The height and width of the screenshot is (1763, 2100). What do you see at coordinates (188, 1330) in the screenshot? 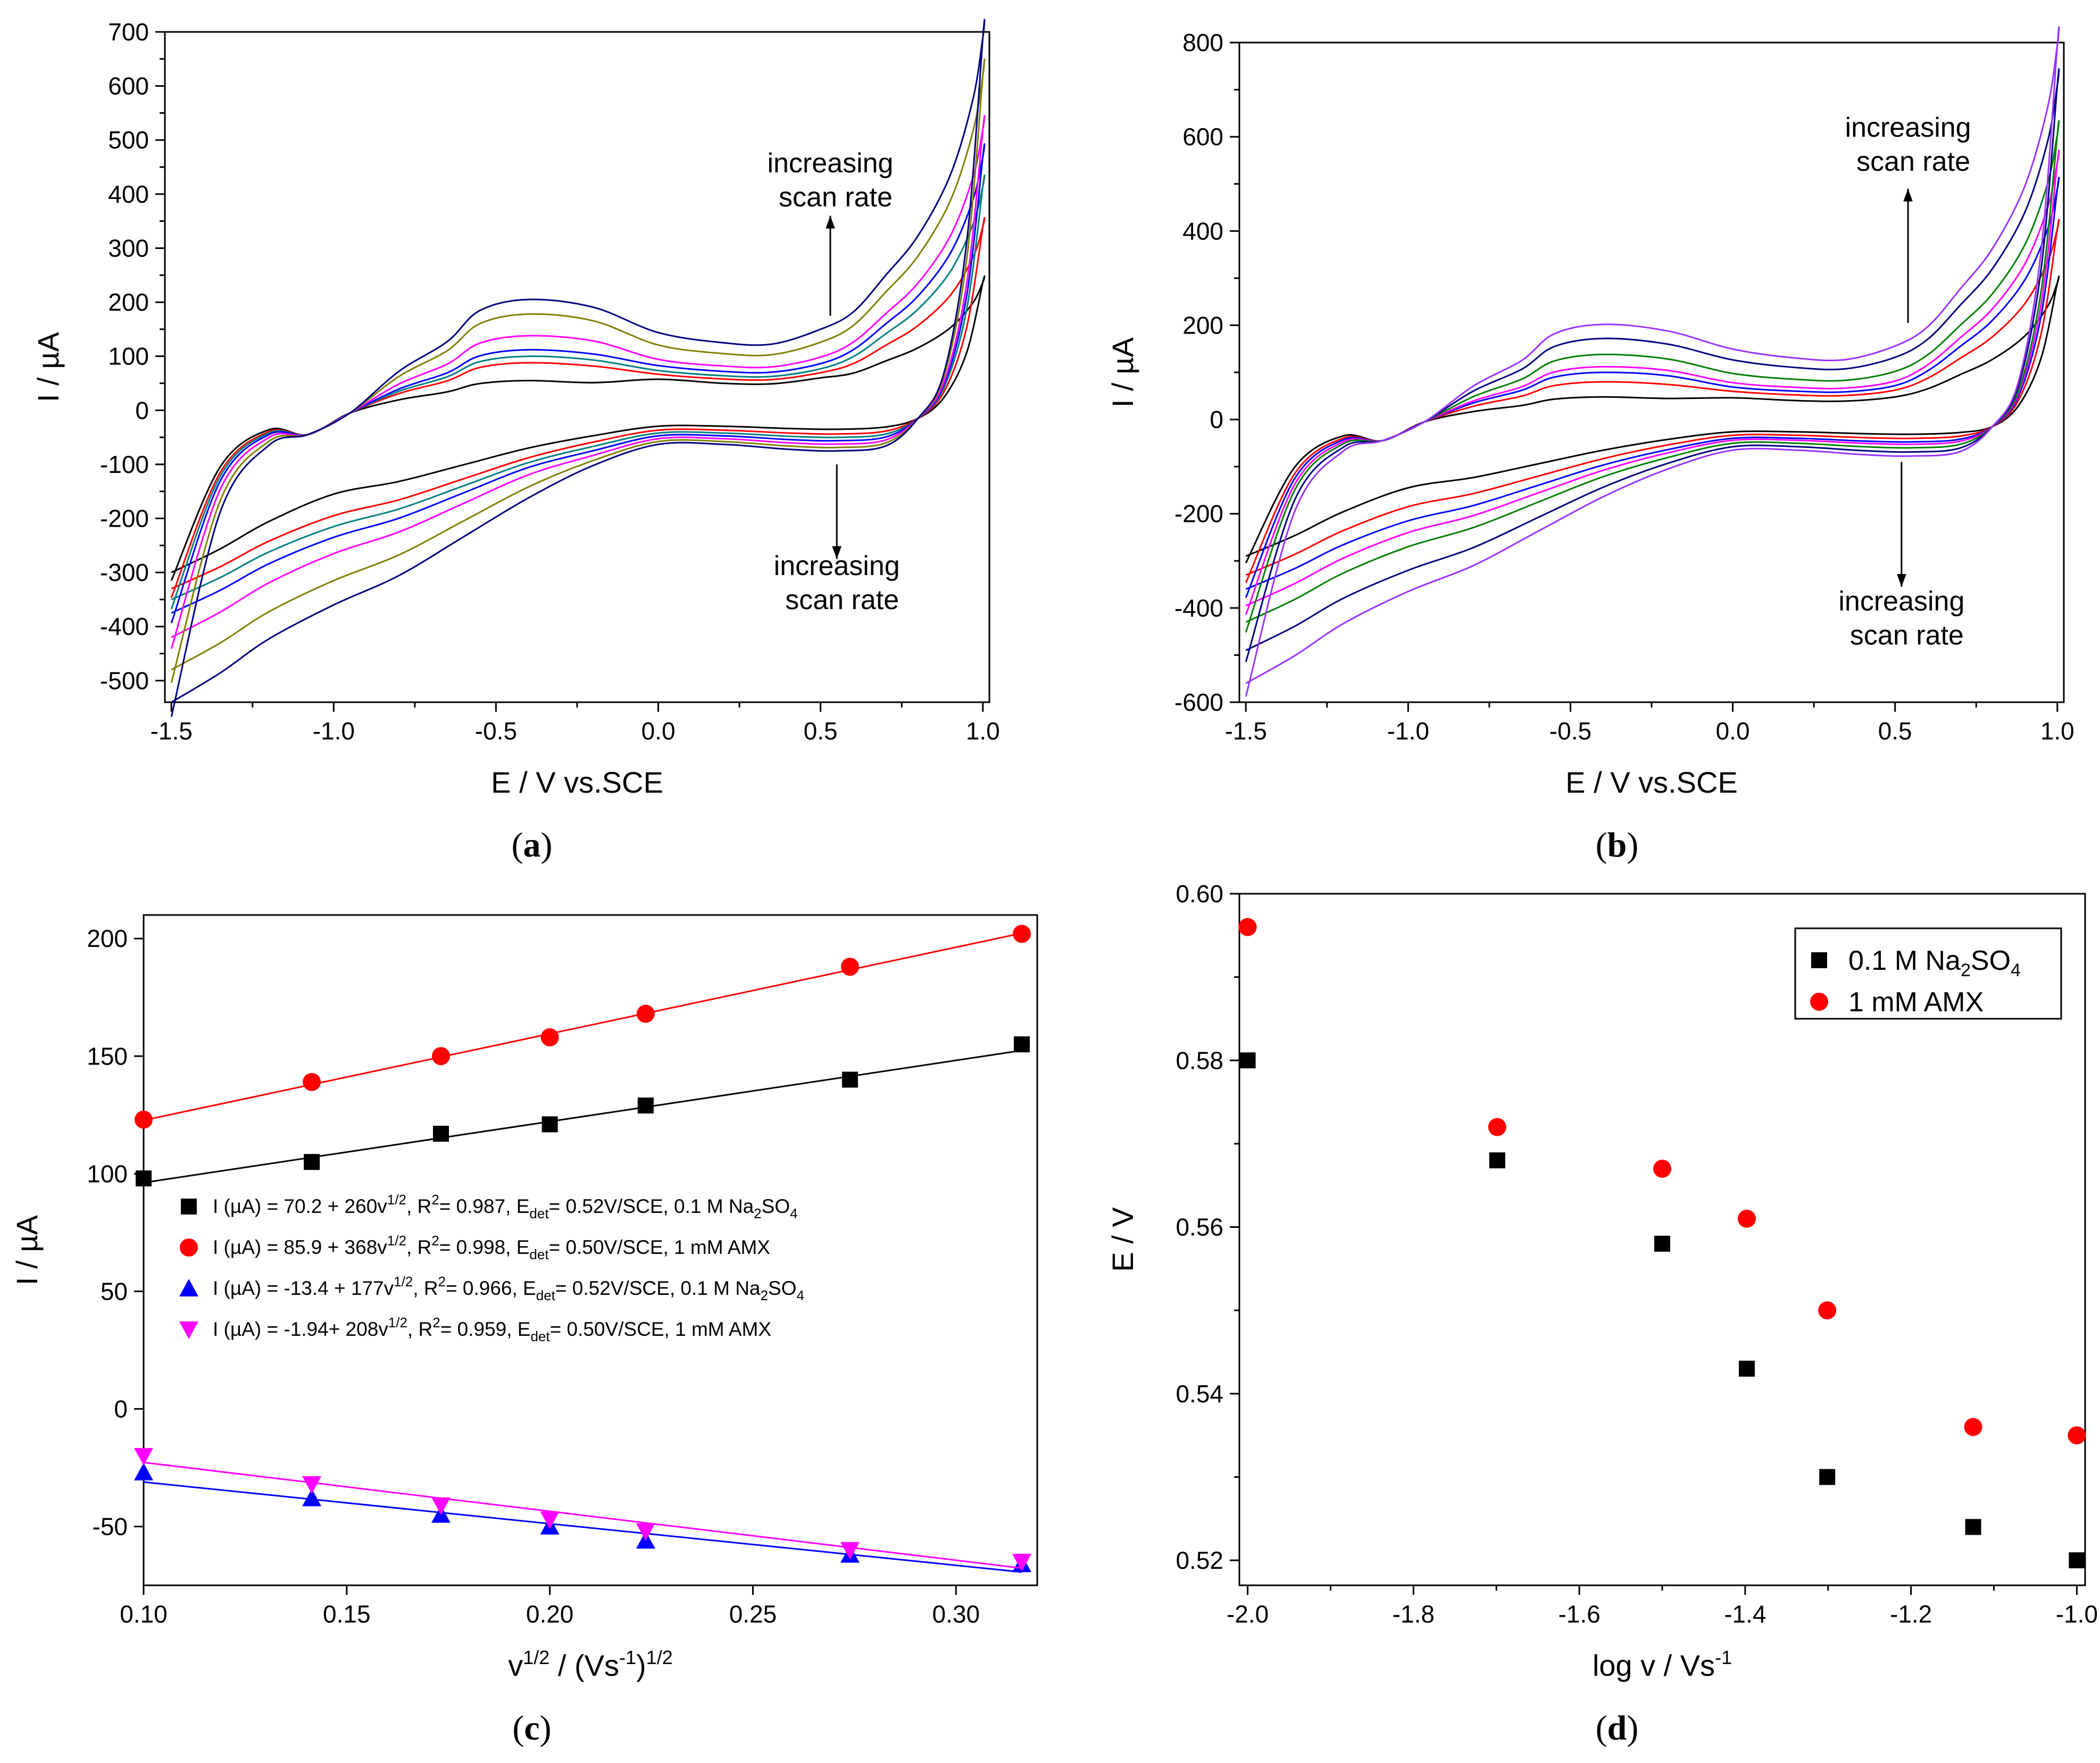
I see `legend-marker-magenta` at bounding box center [188, 1330].